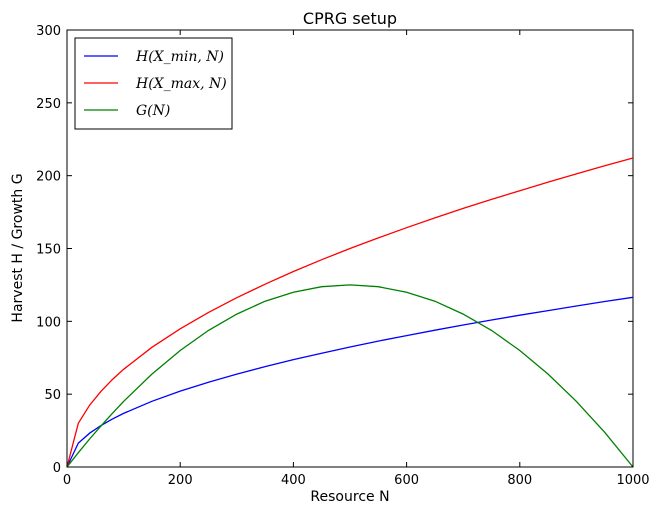 This screenshot has height=510, width=655. I want to click on y-tick-label: 200, so click(48, 177).